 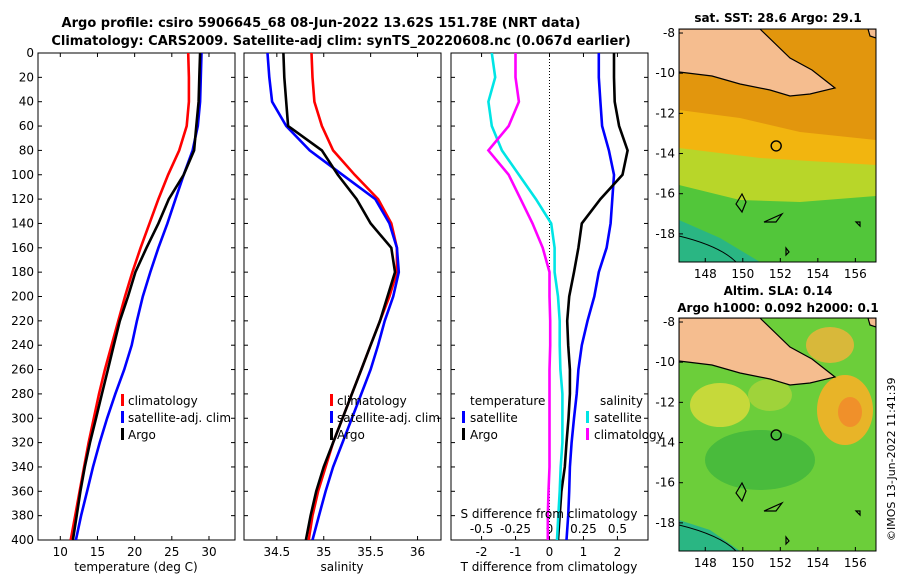 I want to click on sst-field-green, so click(x=777, y=223).